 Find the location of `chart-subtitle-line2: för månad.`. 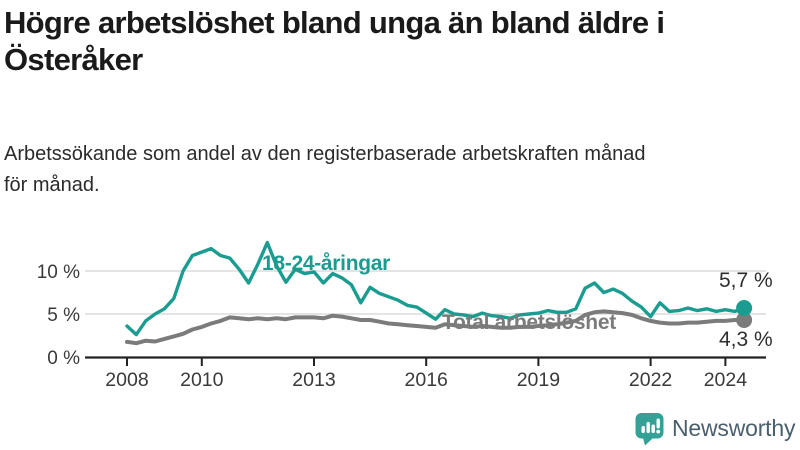

chart-subtitle-line2: för månad. is located at coordinates (52, 185).